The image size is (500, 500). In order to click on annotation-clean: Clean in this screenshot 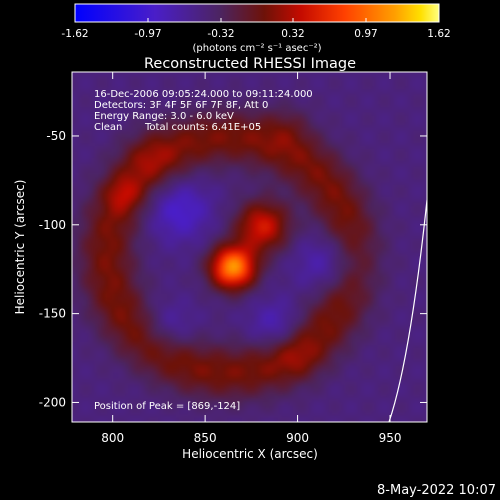, I will do `click(108, 127)`.